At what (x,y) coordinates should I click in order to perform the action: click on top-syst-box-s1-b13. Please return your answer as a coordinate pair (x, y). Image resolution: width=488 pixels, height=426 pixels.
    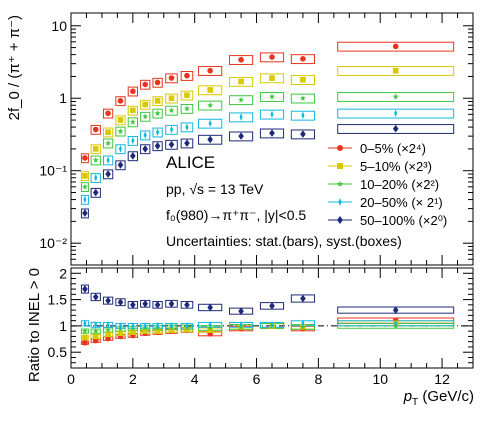
    Looking at the image, I should click on (396, 71).